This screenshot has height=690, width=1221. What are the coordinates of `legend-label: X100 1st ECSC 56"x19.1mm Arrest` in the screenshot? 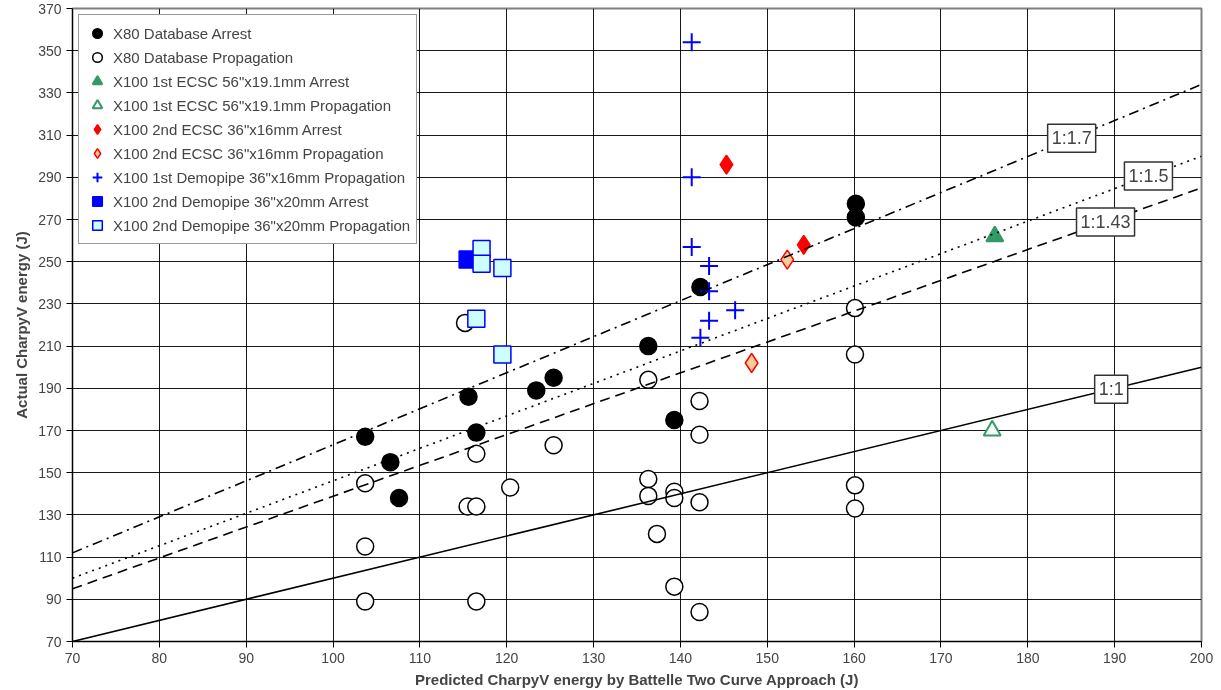 It's located at (231, 81).